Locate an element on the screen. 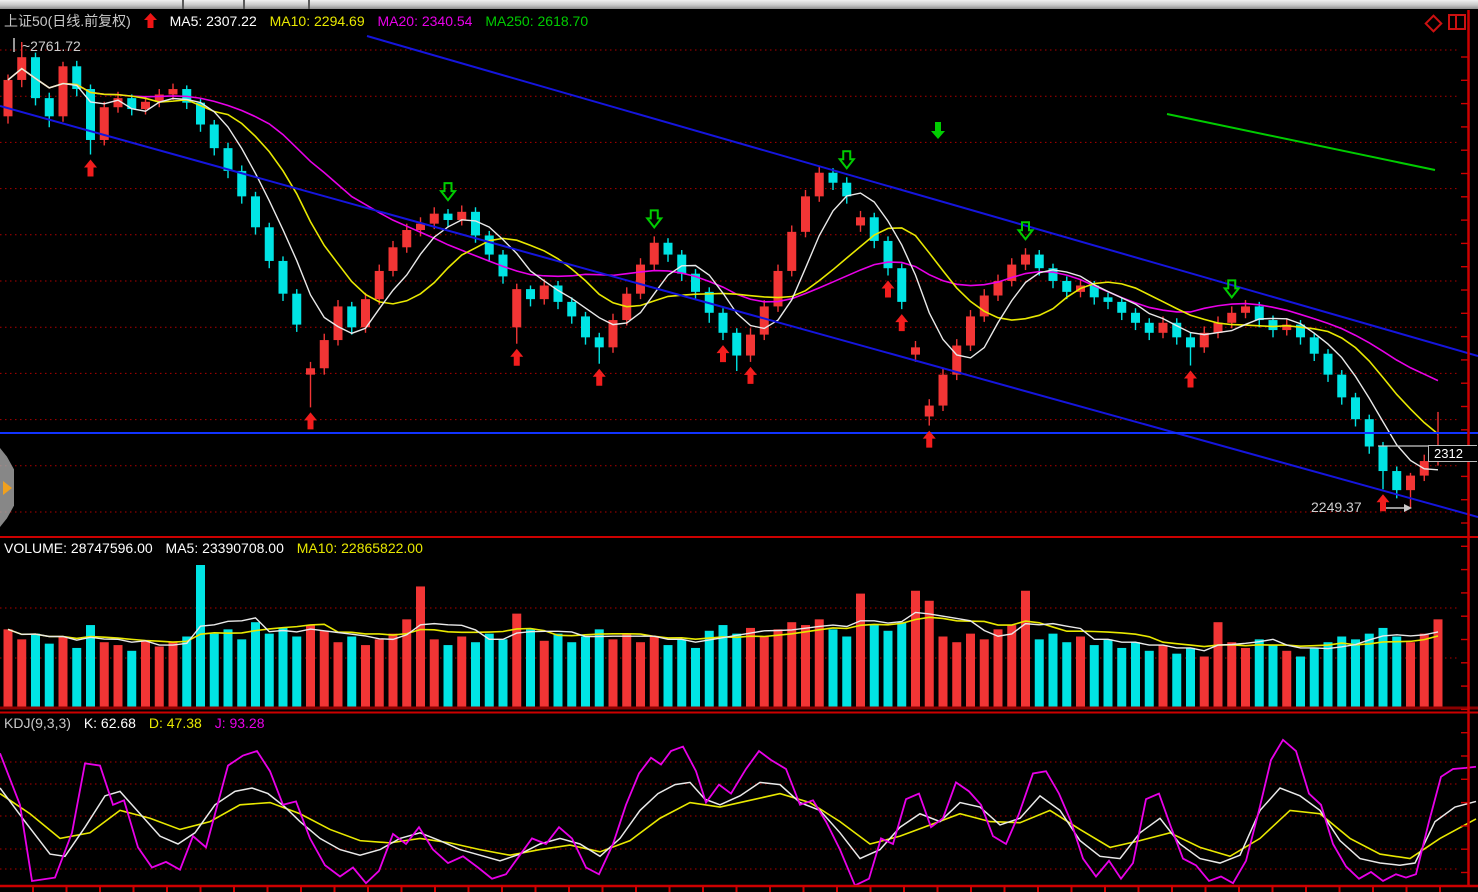  volume-ma5-value: MA5: 23390708.00 is located at coordinates (224, 548).